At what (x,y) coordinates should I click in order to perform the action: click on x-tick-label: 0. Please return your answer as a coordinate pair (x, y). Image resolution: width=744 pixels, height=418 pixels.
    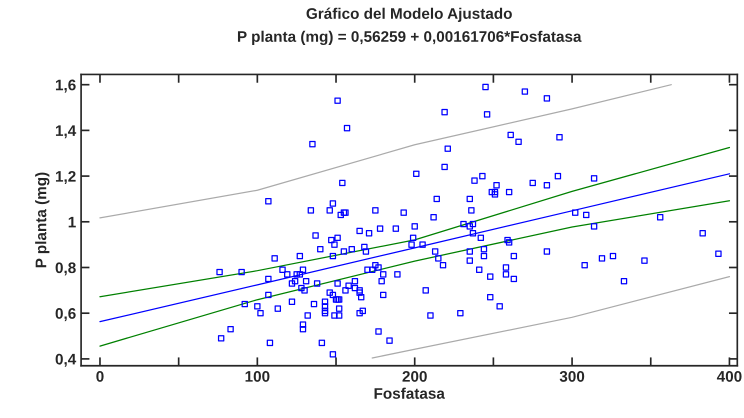
    Looking at the image, I should click on (100, 376).